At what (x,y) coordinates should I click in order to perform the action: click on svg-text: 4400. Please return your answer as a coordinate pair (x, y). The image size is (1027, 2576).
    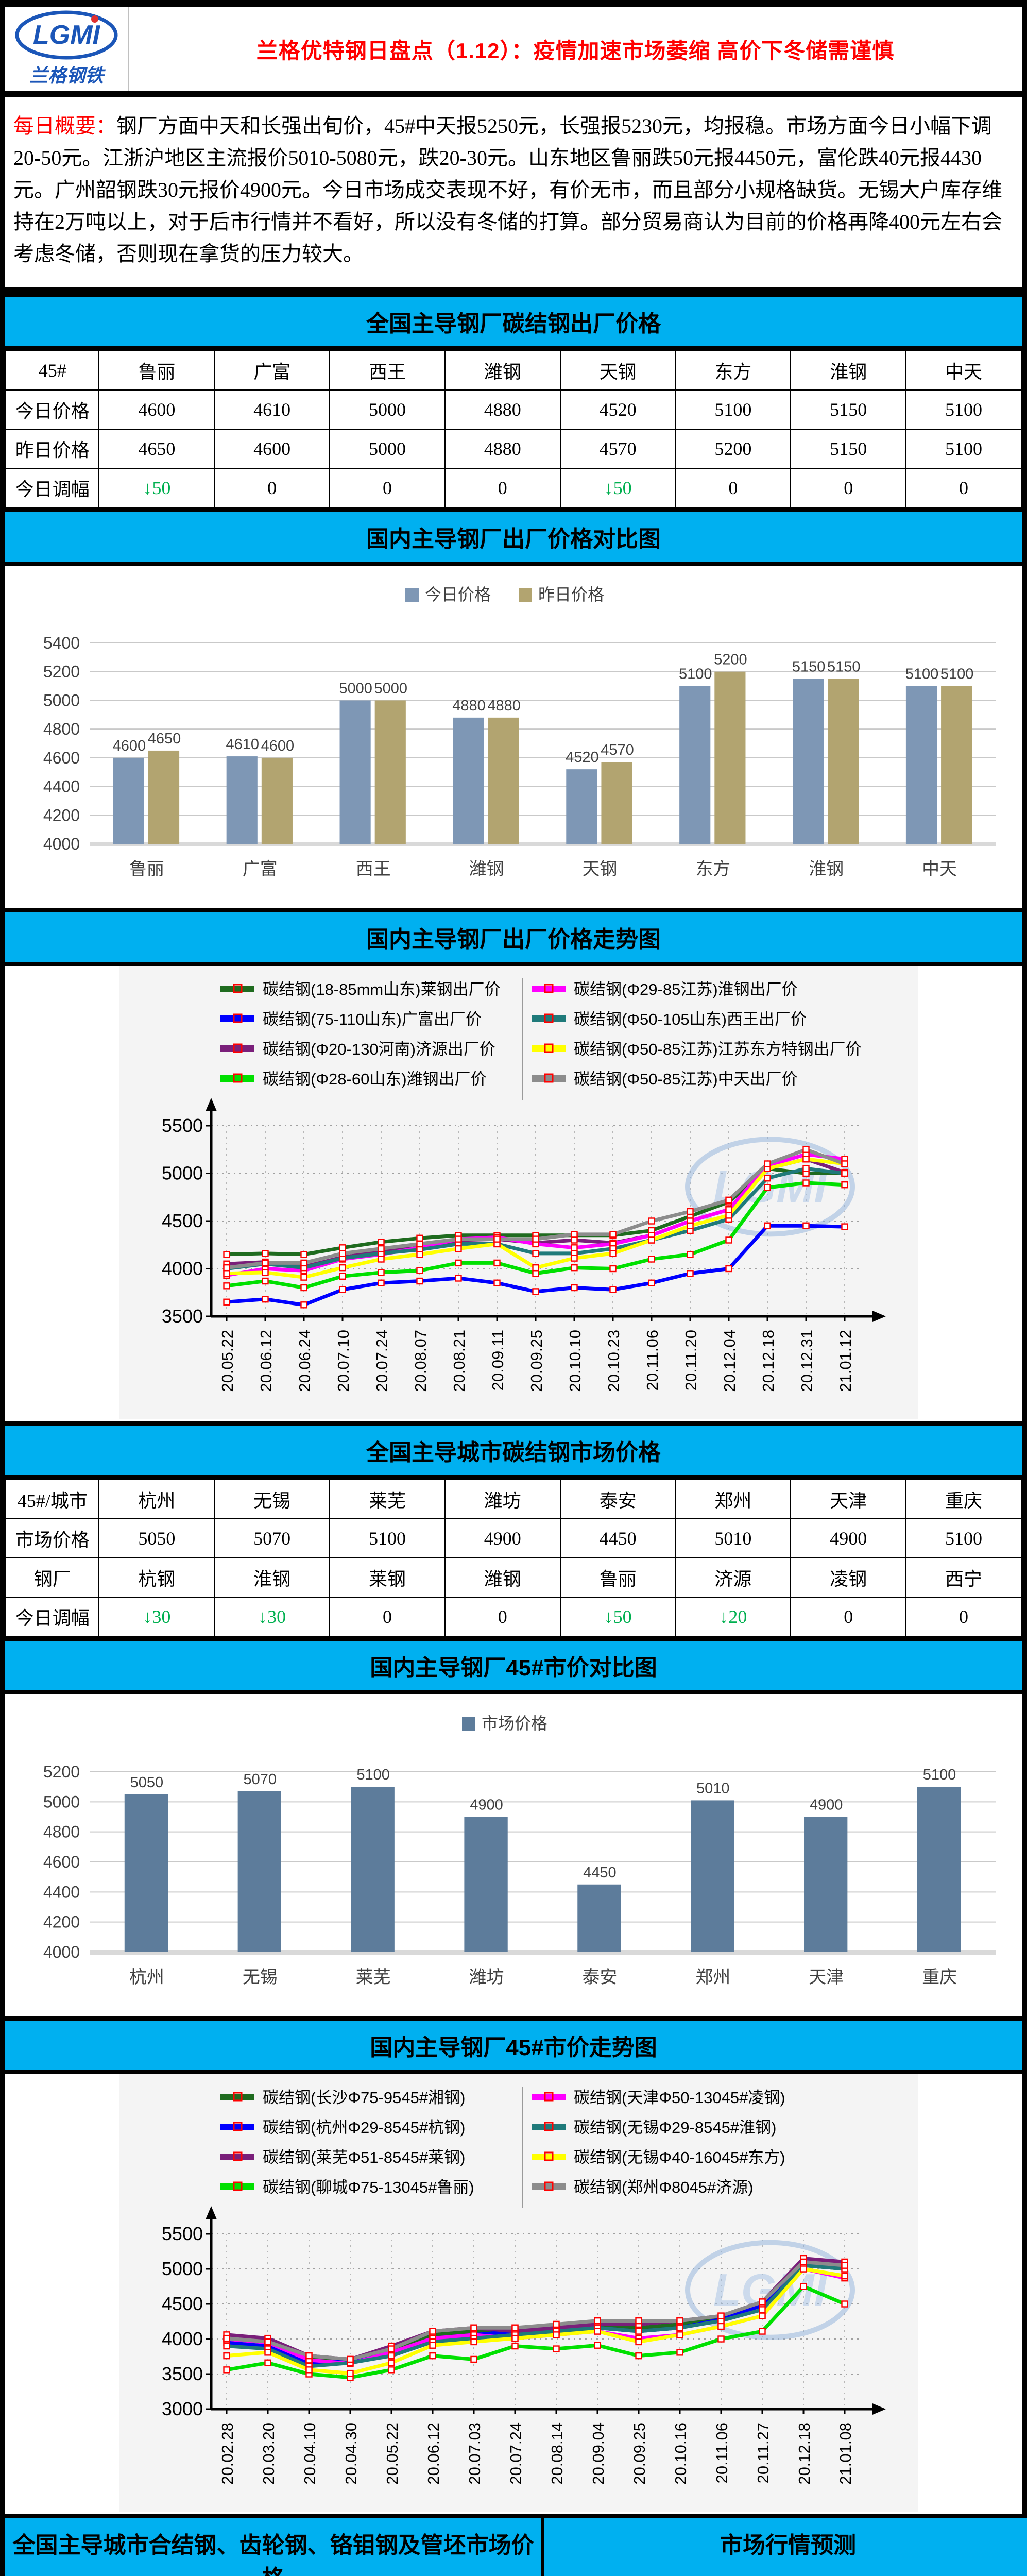
    Looking at the image, I should click on (61, 1892).